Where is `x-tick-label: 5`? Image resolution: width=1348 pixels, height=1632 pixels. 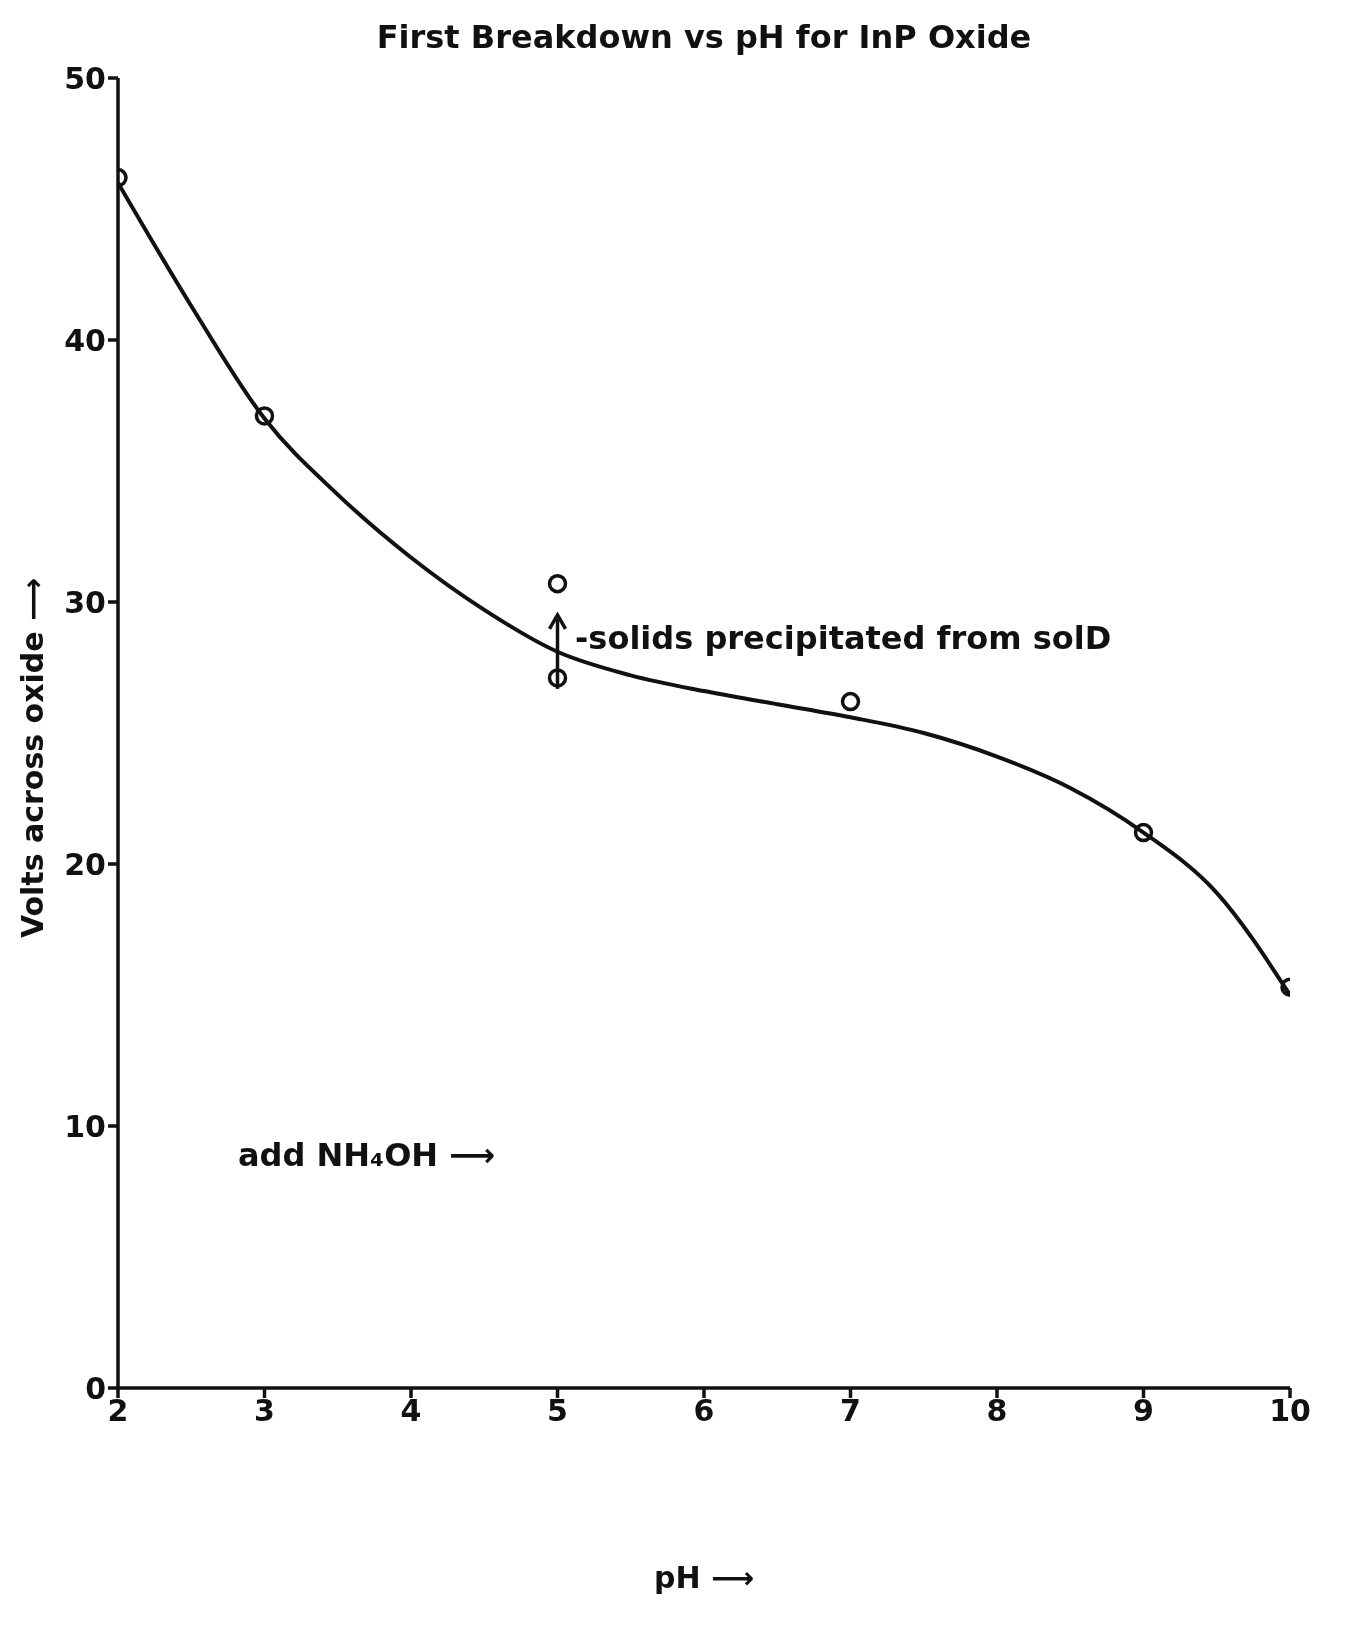
x-tick-label: 5 is located at coordinates (557, 1411).